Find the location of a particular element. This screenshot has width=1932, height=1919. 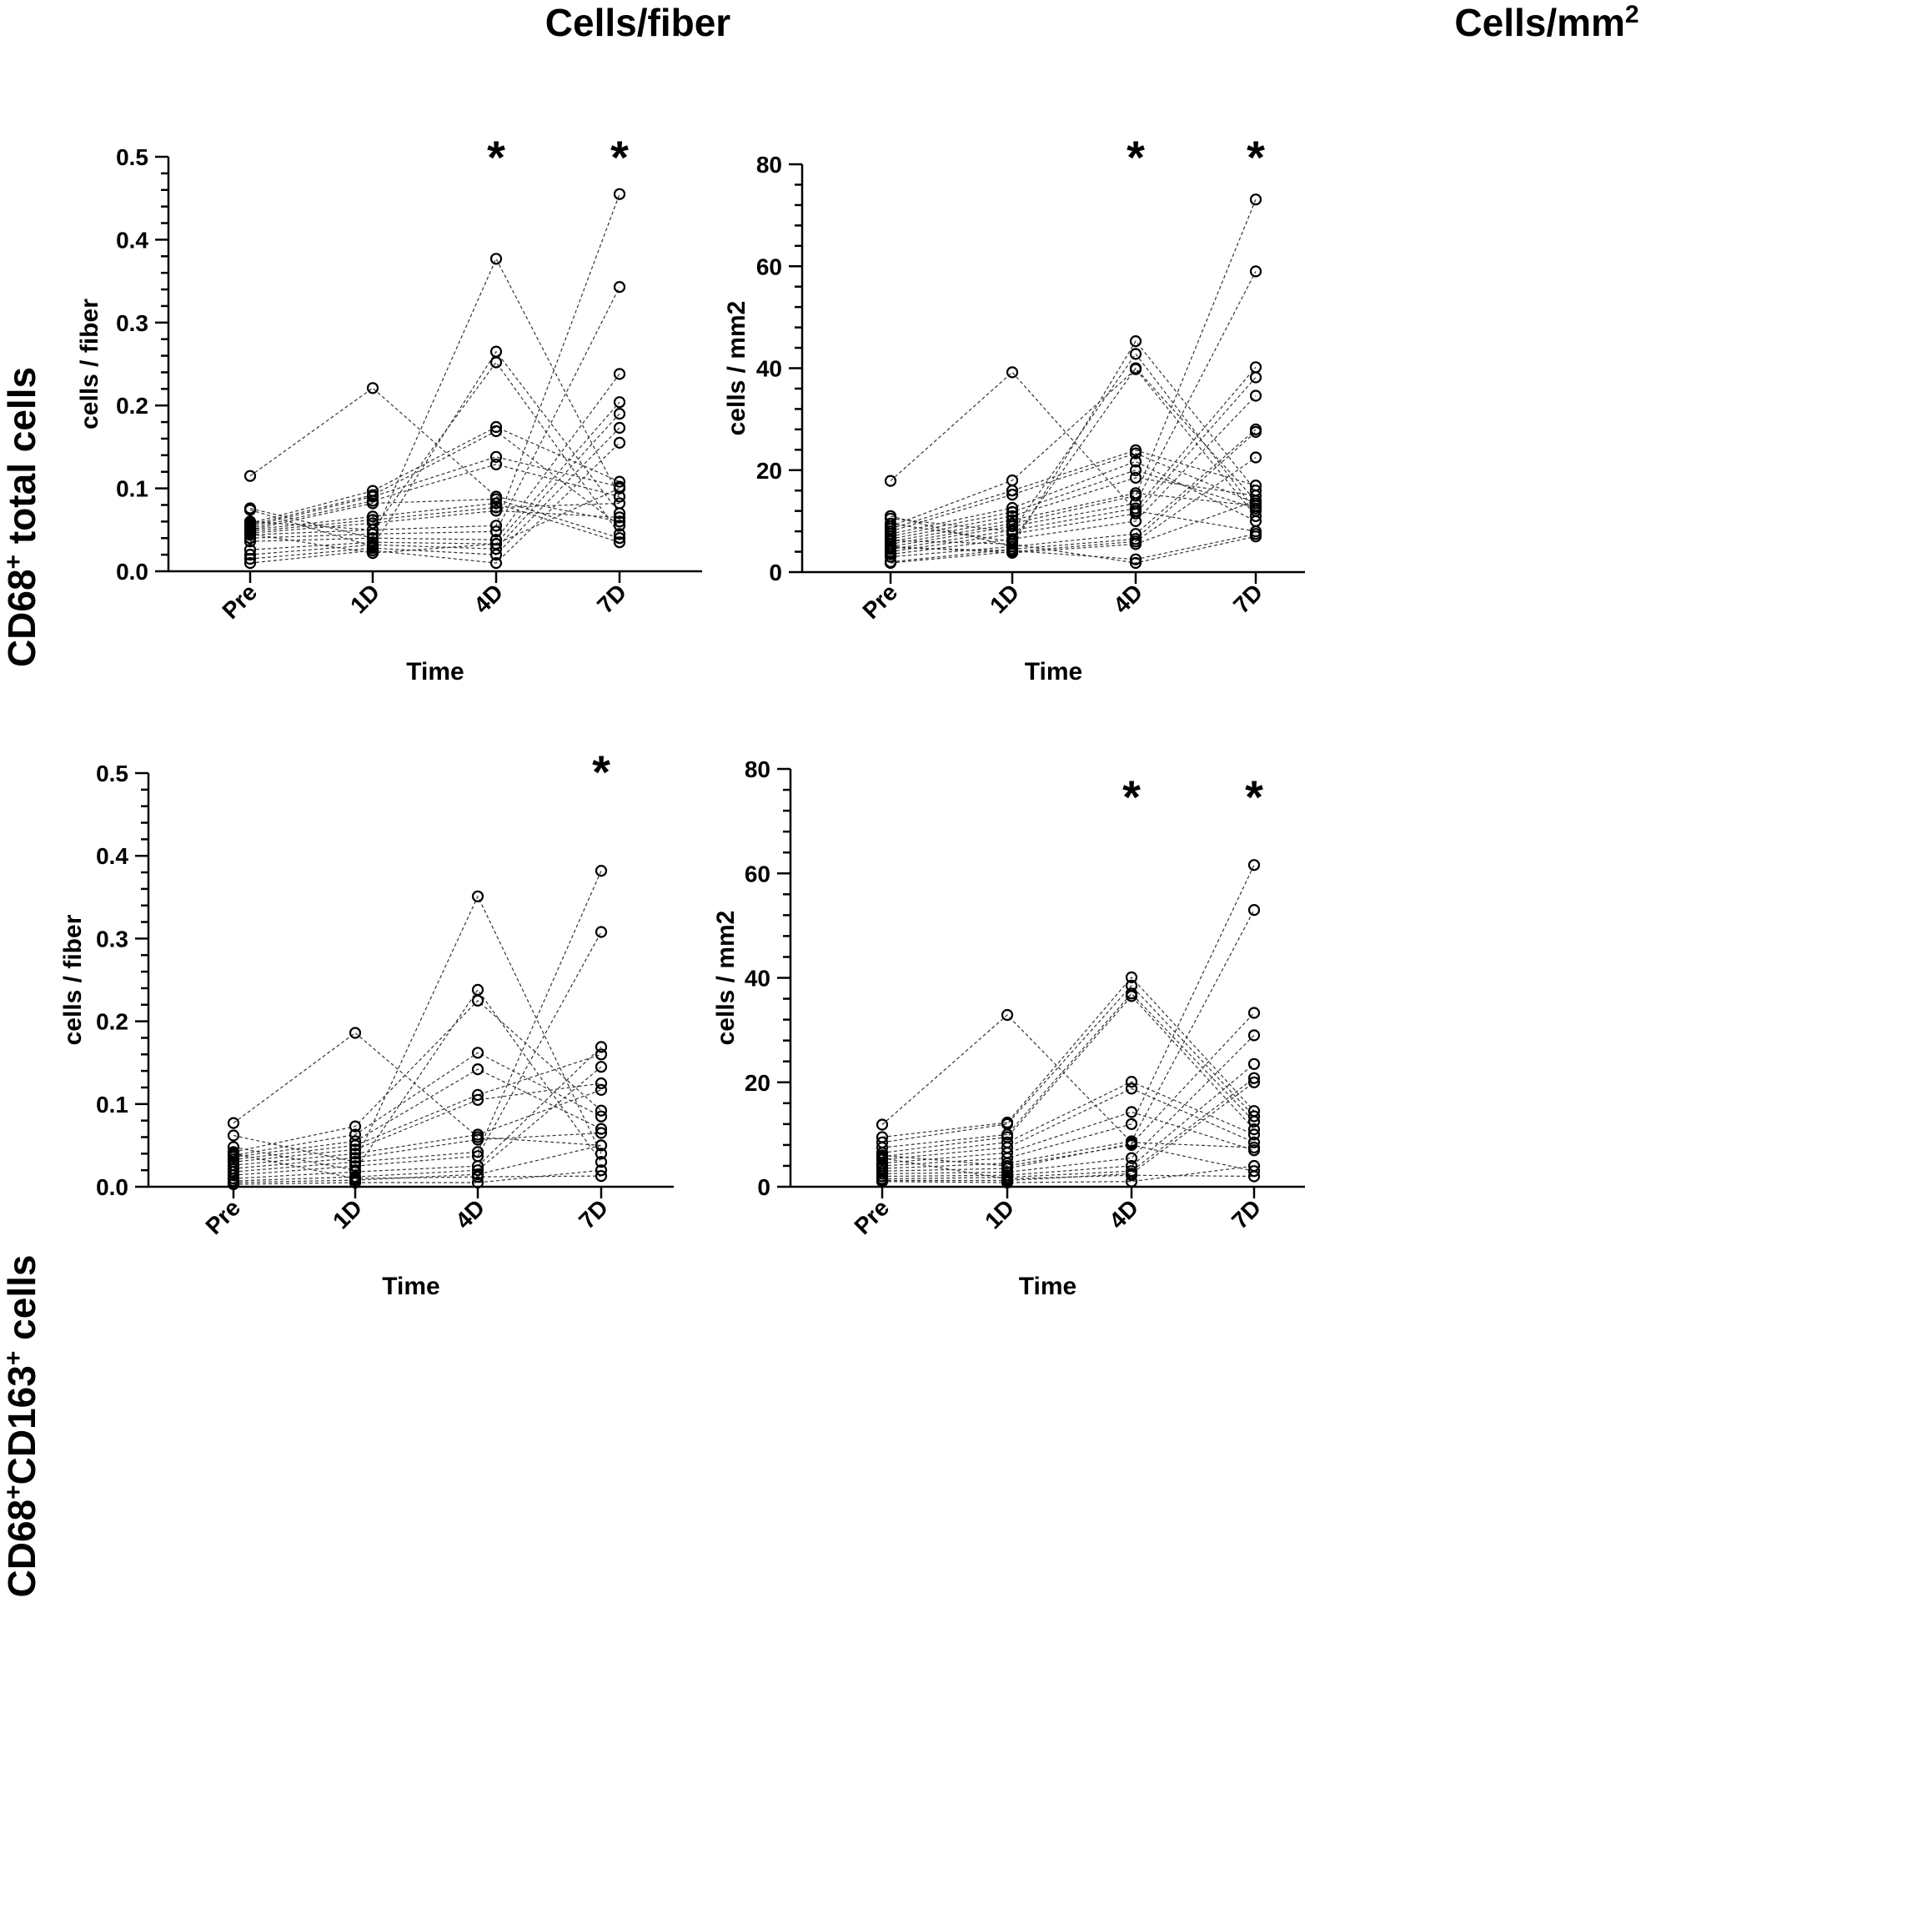

y-tick-label: 60 is located at coordinates (769, 266).